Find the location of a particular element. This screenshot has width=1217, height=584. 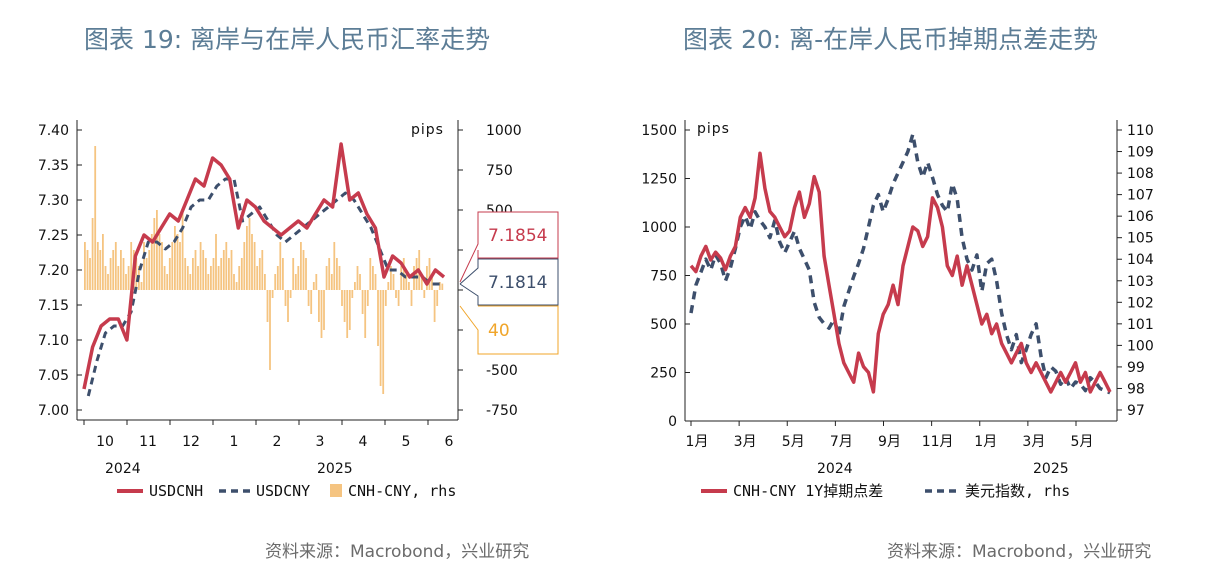

right-right-tick-label: 97 is located at coordinates (1136, 411).